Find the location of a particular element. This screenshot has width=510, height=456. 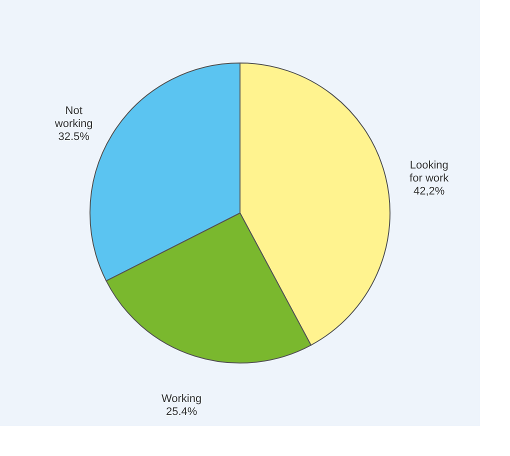

data-label: 42,2% is located at coordinates (429, 191).